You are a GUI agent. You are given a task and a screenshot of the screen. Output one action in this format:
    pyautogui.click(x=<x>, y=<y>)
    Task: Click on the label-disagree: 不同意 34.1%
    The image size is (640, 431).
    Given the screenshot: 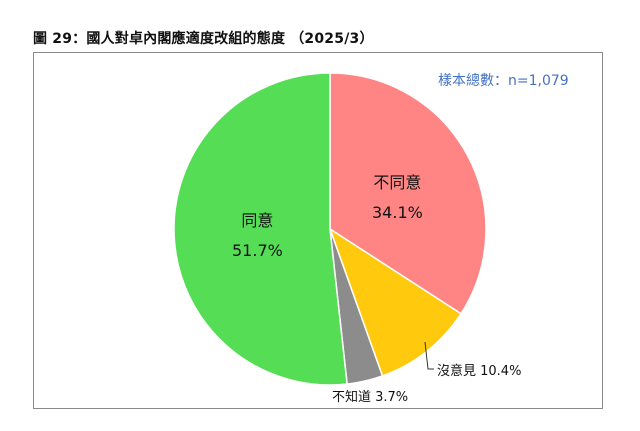 What is the action you would take?
    pyautogui.click(x=397, y=195)
    